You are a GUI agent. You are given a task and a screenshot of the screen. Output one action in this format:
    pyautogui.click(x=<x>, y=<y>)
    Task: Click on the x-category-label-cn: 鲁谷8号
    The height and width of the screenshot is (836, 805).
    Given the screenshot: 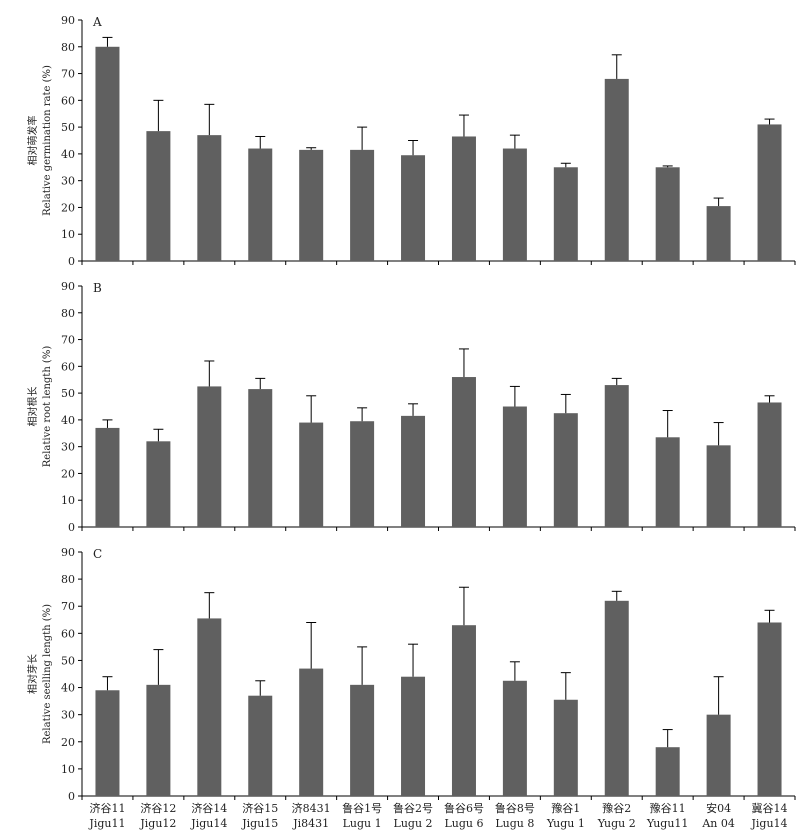 What is the action you would take?
    pyautogui.click(x=515, y=808)
    